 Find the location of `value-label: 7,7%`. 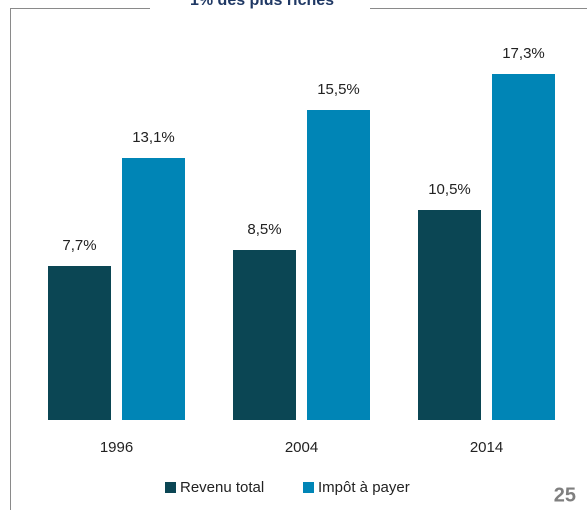

value-label: 7,7% is located at coordinates (79, 245).